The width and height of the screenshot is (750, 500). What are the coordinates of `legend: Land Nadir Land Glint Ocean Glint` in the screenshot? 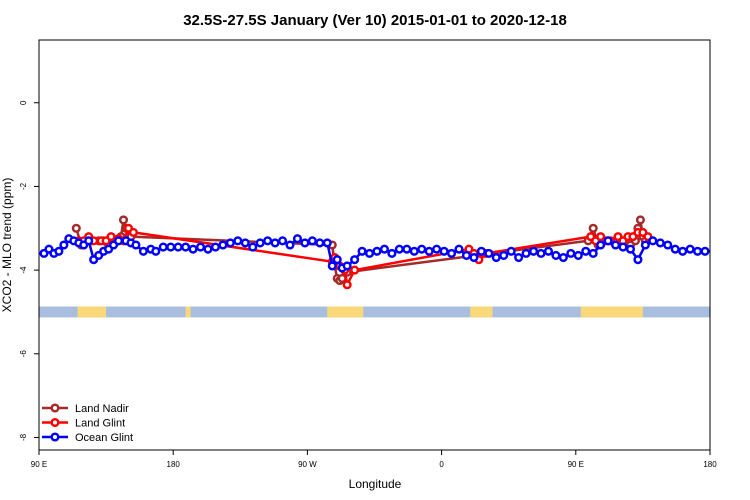 It's located at (87, 423).